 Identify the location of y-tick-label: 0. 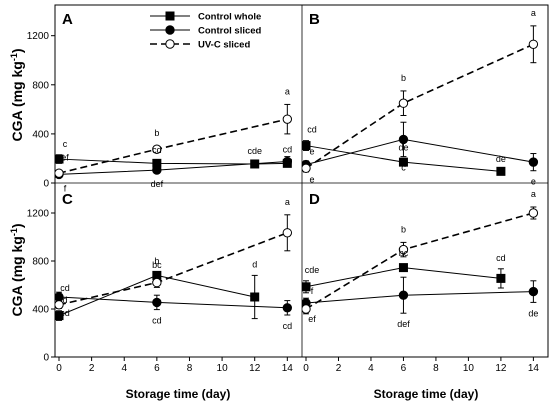
(46, 358).